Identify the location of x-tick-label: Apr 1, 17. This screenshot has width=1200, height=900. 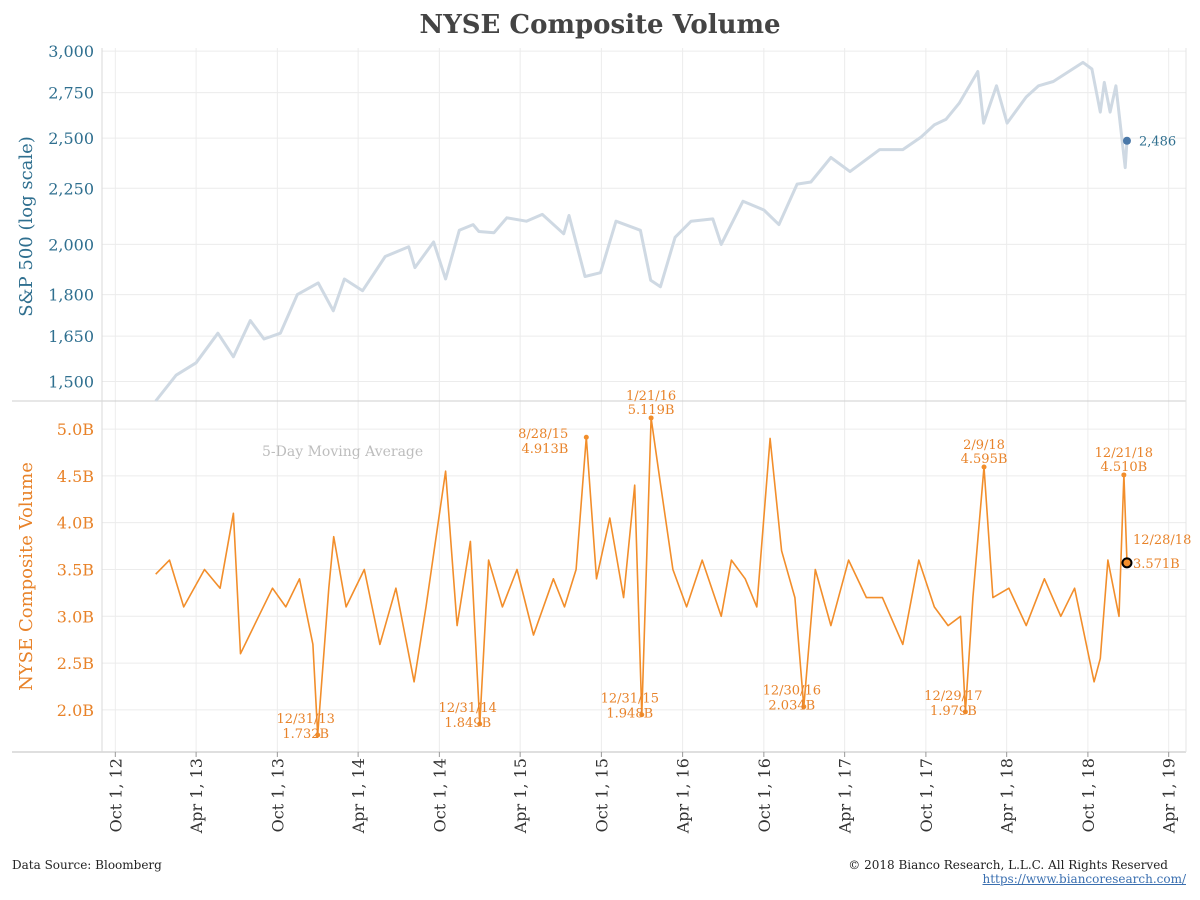
(845, 796).